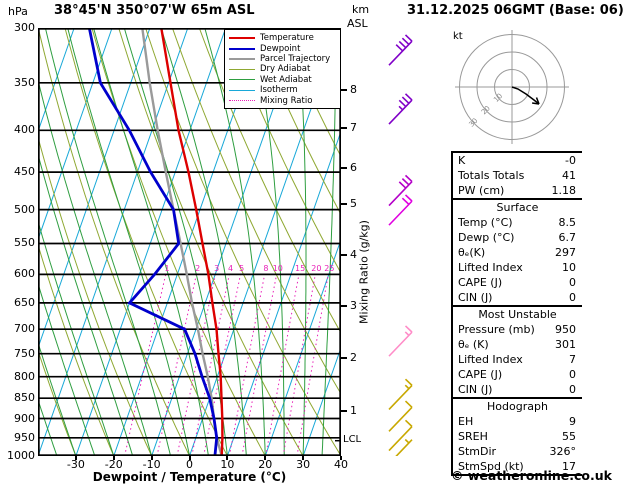 The height and width of the screenshot is (486, 629). I want to click on panel-row: θₑ (K) 301, so click(517, 344).